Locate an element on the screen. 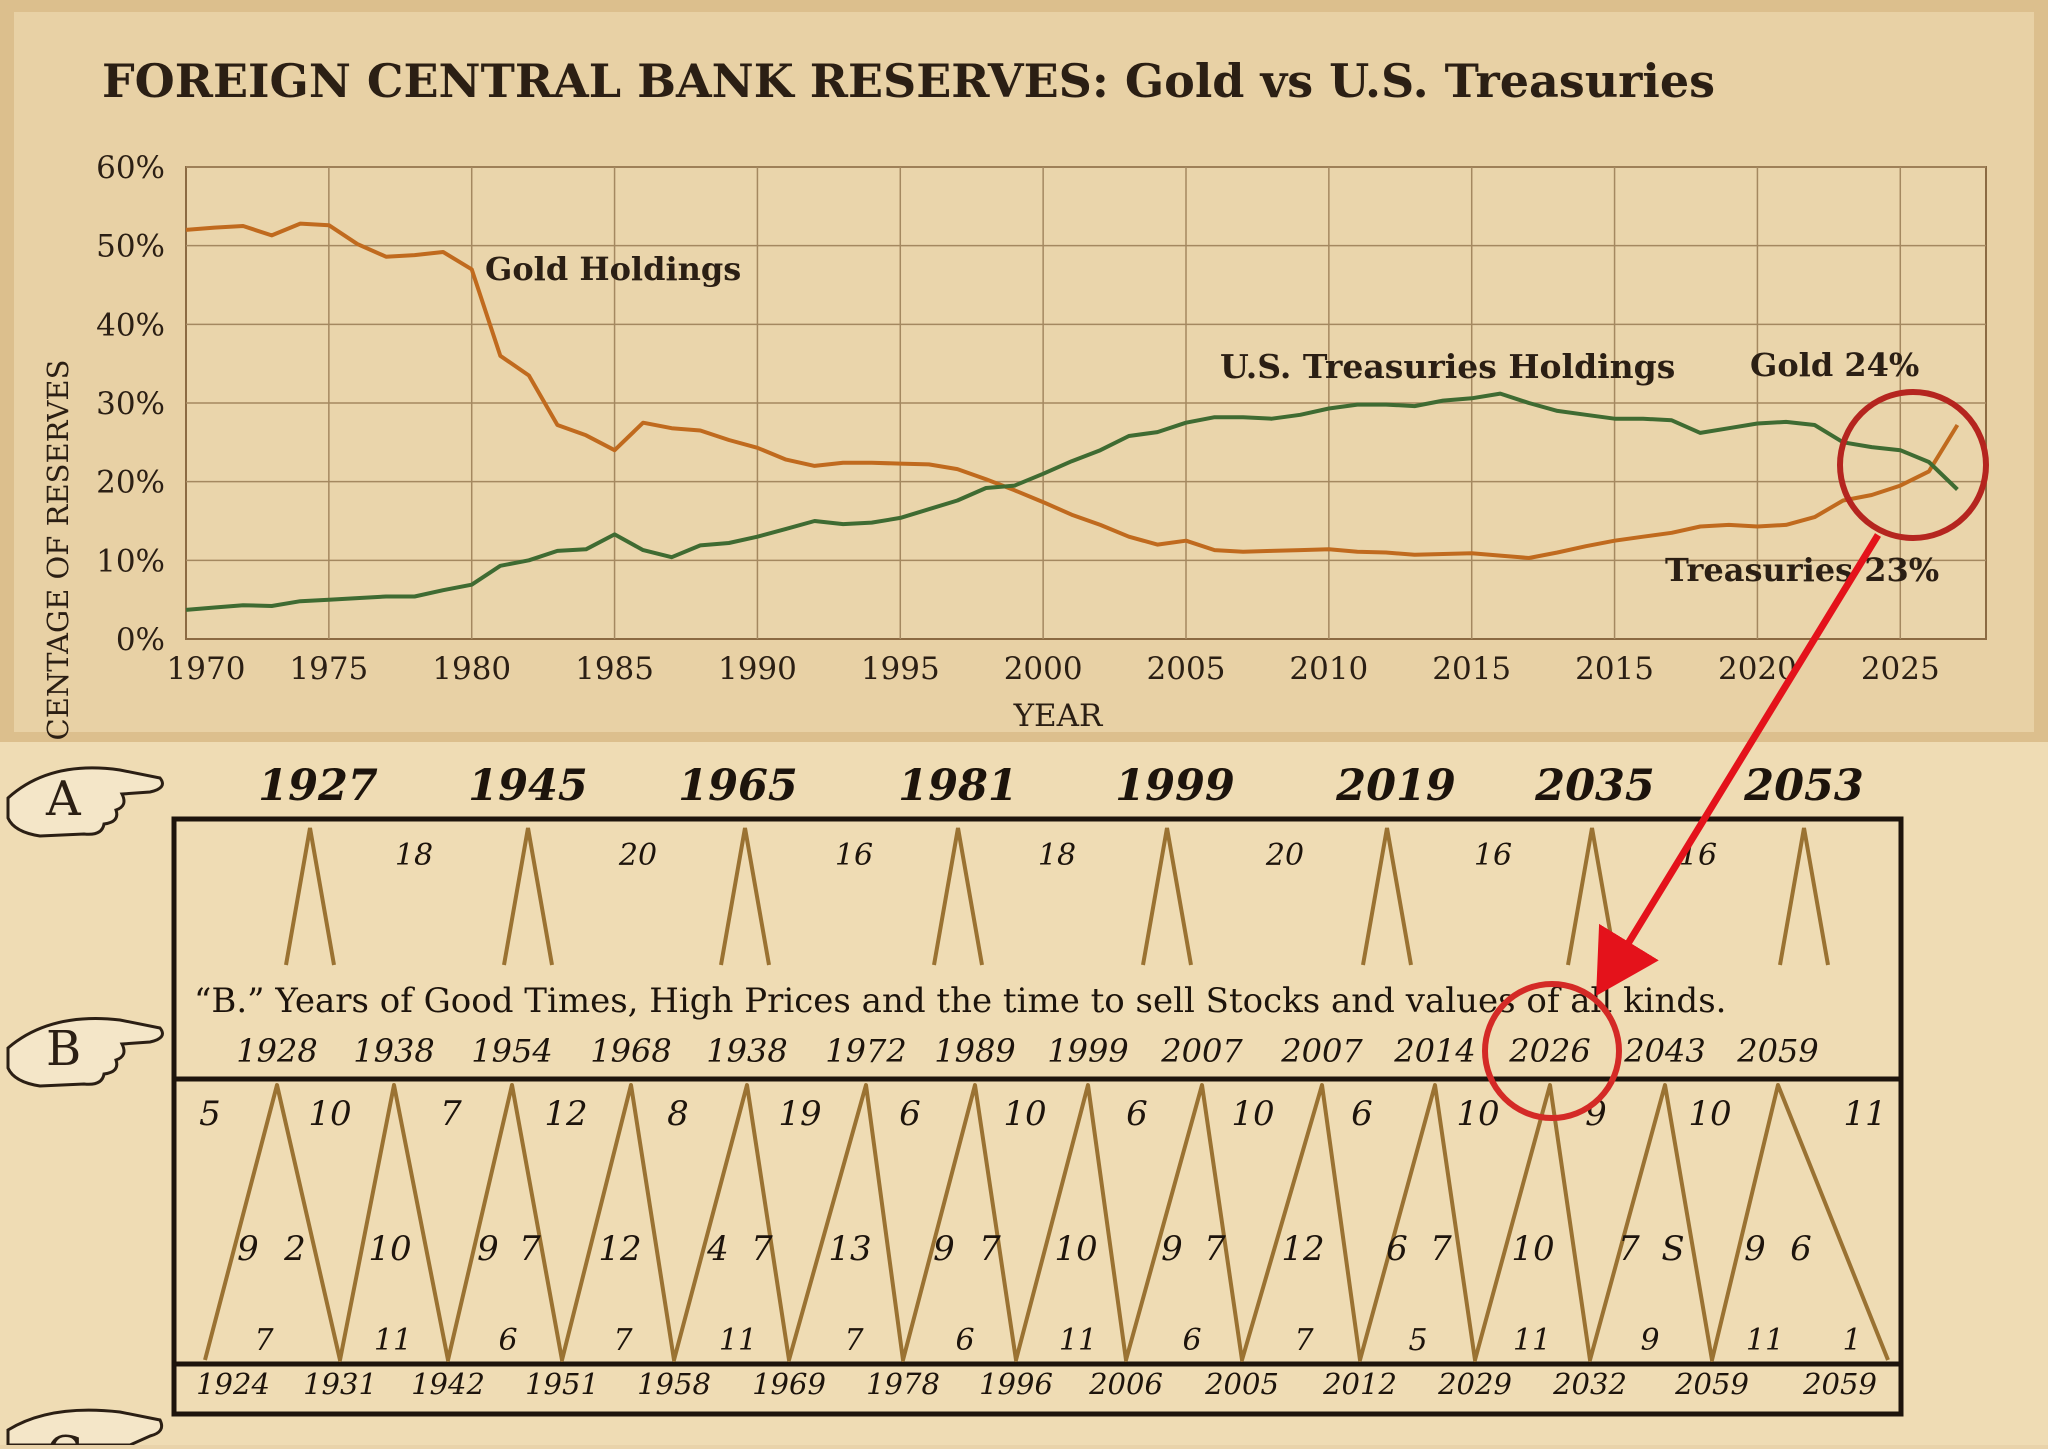  middle-number: 12 is located at coordinates (619, 1249).